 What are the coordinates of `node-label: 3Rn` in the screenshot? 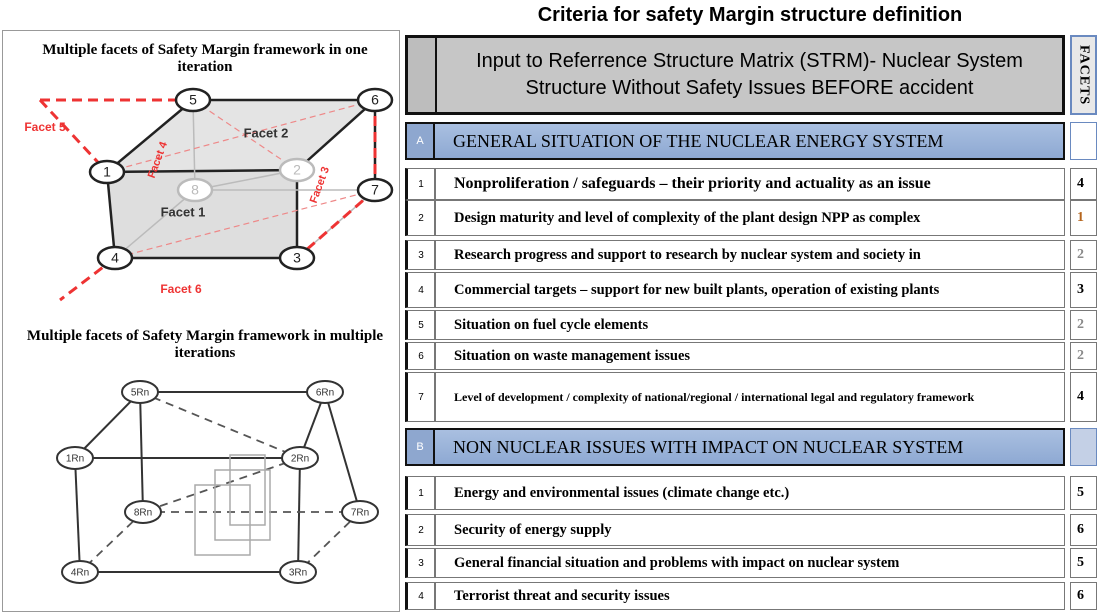 It's located at (298, 573).